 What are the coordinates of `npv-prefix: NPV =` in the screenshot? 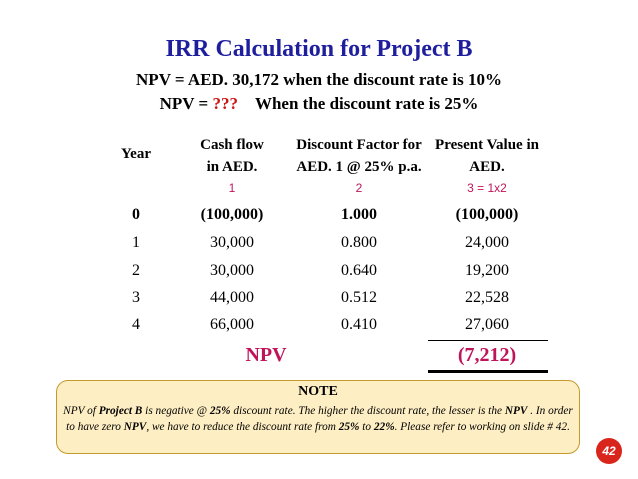 It's located at (186, 103).